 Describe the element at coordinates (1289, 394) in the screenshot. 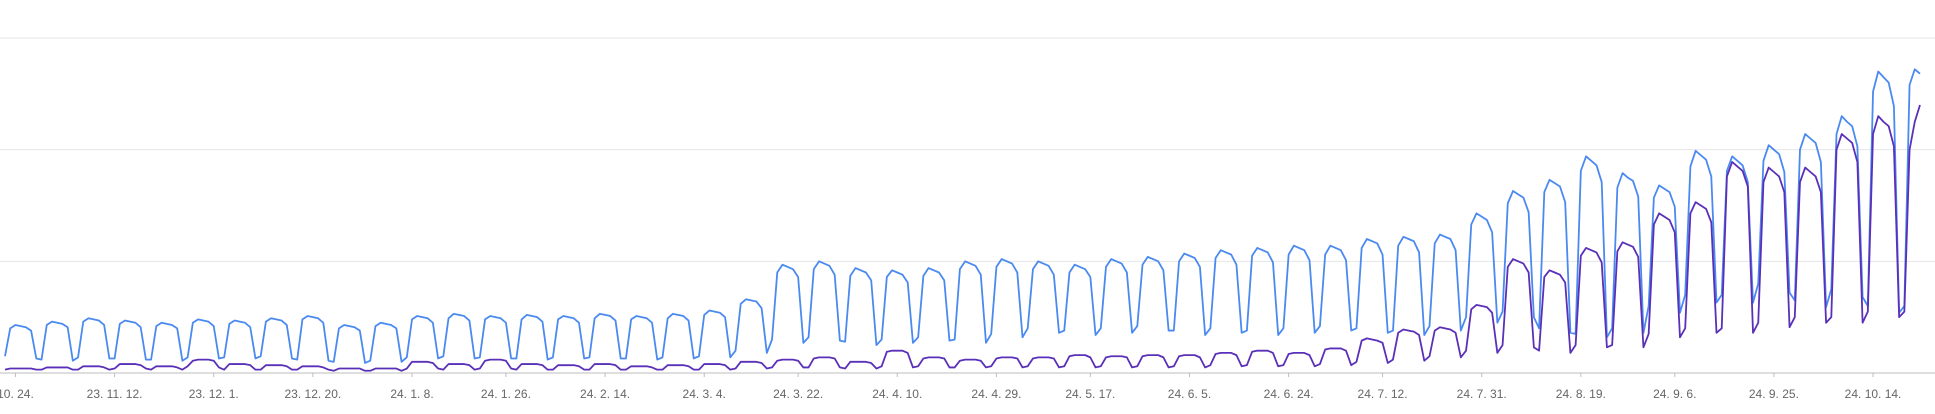

I see `x-tick-label: 24. 6. 24.` at that location.